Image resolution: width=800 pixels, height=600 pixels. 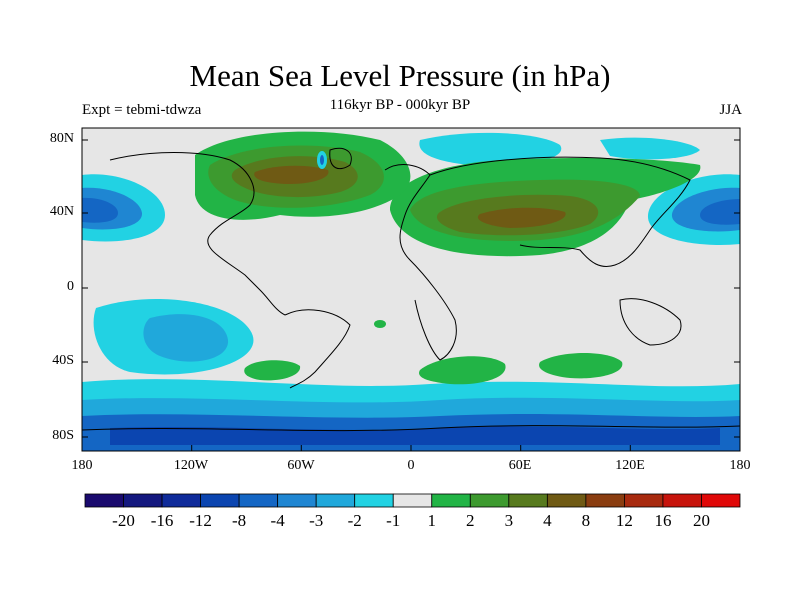 I want to click on colorbar-label: -16, so click(x=162, y=520).